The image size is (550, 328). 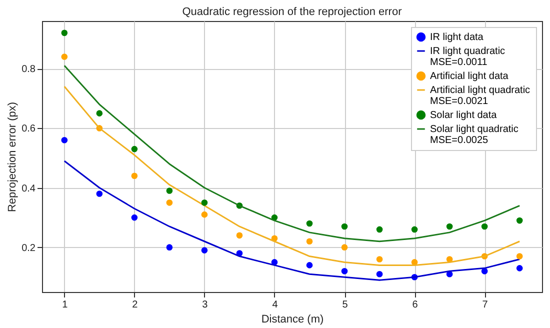 What do you see at coordinates (474, 135) in the screenshot?
I see `legend-label: Solar light quadratic MSE=0.0025` at bounding box center [474, 135].